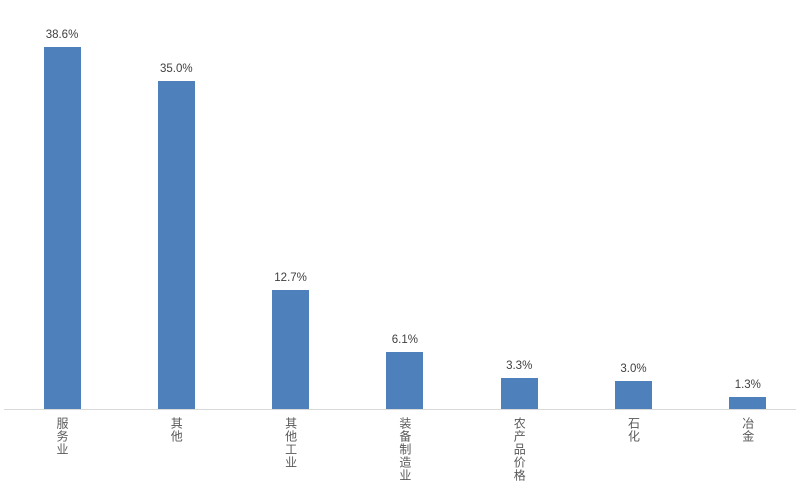  I want to click on category-label: 服务业, so click(62, 436).